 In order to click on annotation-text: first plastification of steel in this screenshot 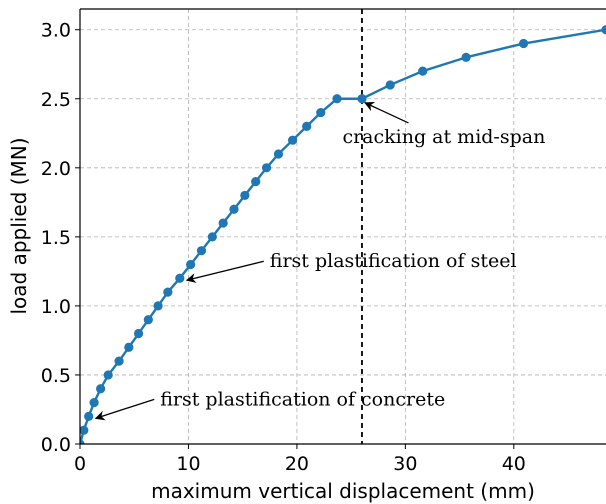, I will do `click(393, 261)`.